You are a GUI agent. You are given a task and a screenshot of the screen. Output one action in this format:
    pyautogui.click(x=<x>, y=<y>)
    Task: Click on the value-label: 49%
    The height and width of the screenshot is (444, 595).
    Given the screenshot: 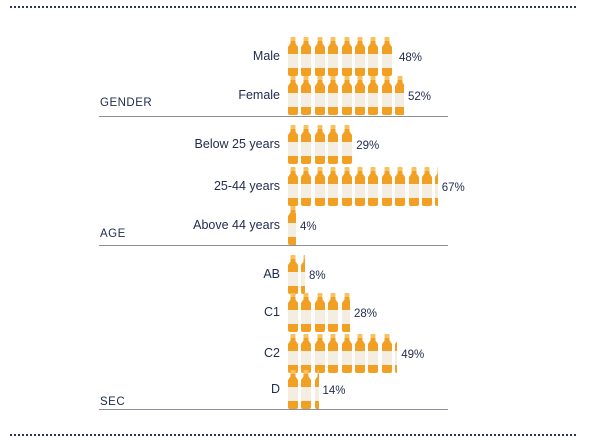 What is the action you would take?
    pyautogui.click(x=413, y=355)
    